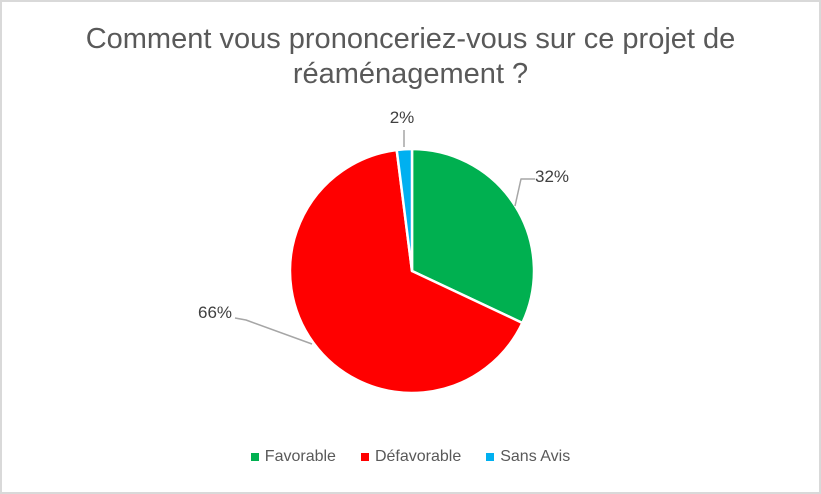  What do you see at coordinates (364, 457) in the screenshot?
I see `legend-swatch-defavorable` at bounding box center [364, 457].